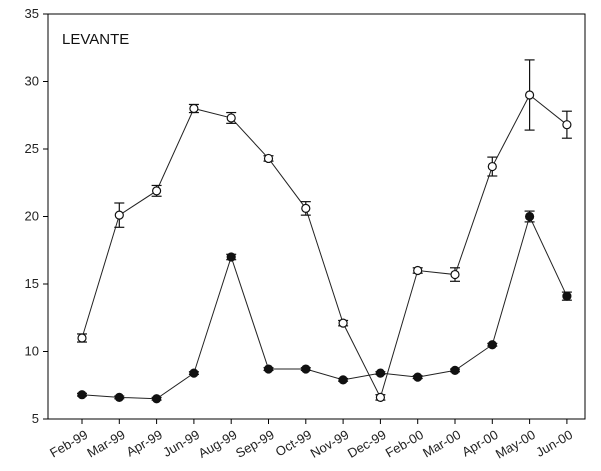 The height and width of the screenshot is (471, 601). What do you see at coordinates (181, 443) in the screenshot?
I see `x-tick-label: Jun-99` at bounding box center [181, 443].